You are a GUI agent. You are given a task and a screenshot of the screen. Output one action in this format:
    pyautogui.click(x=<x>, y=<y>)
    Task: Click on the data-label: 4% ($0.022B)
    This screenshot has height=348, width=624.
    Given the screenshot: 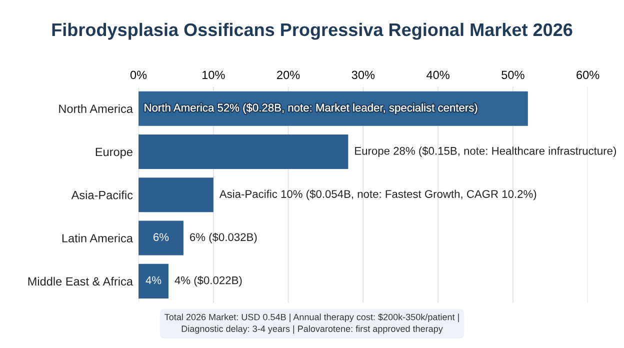 What is the action you would take?
    pyautogui.click(x=208, y=281)
    